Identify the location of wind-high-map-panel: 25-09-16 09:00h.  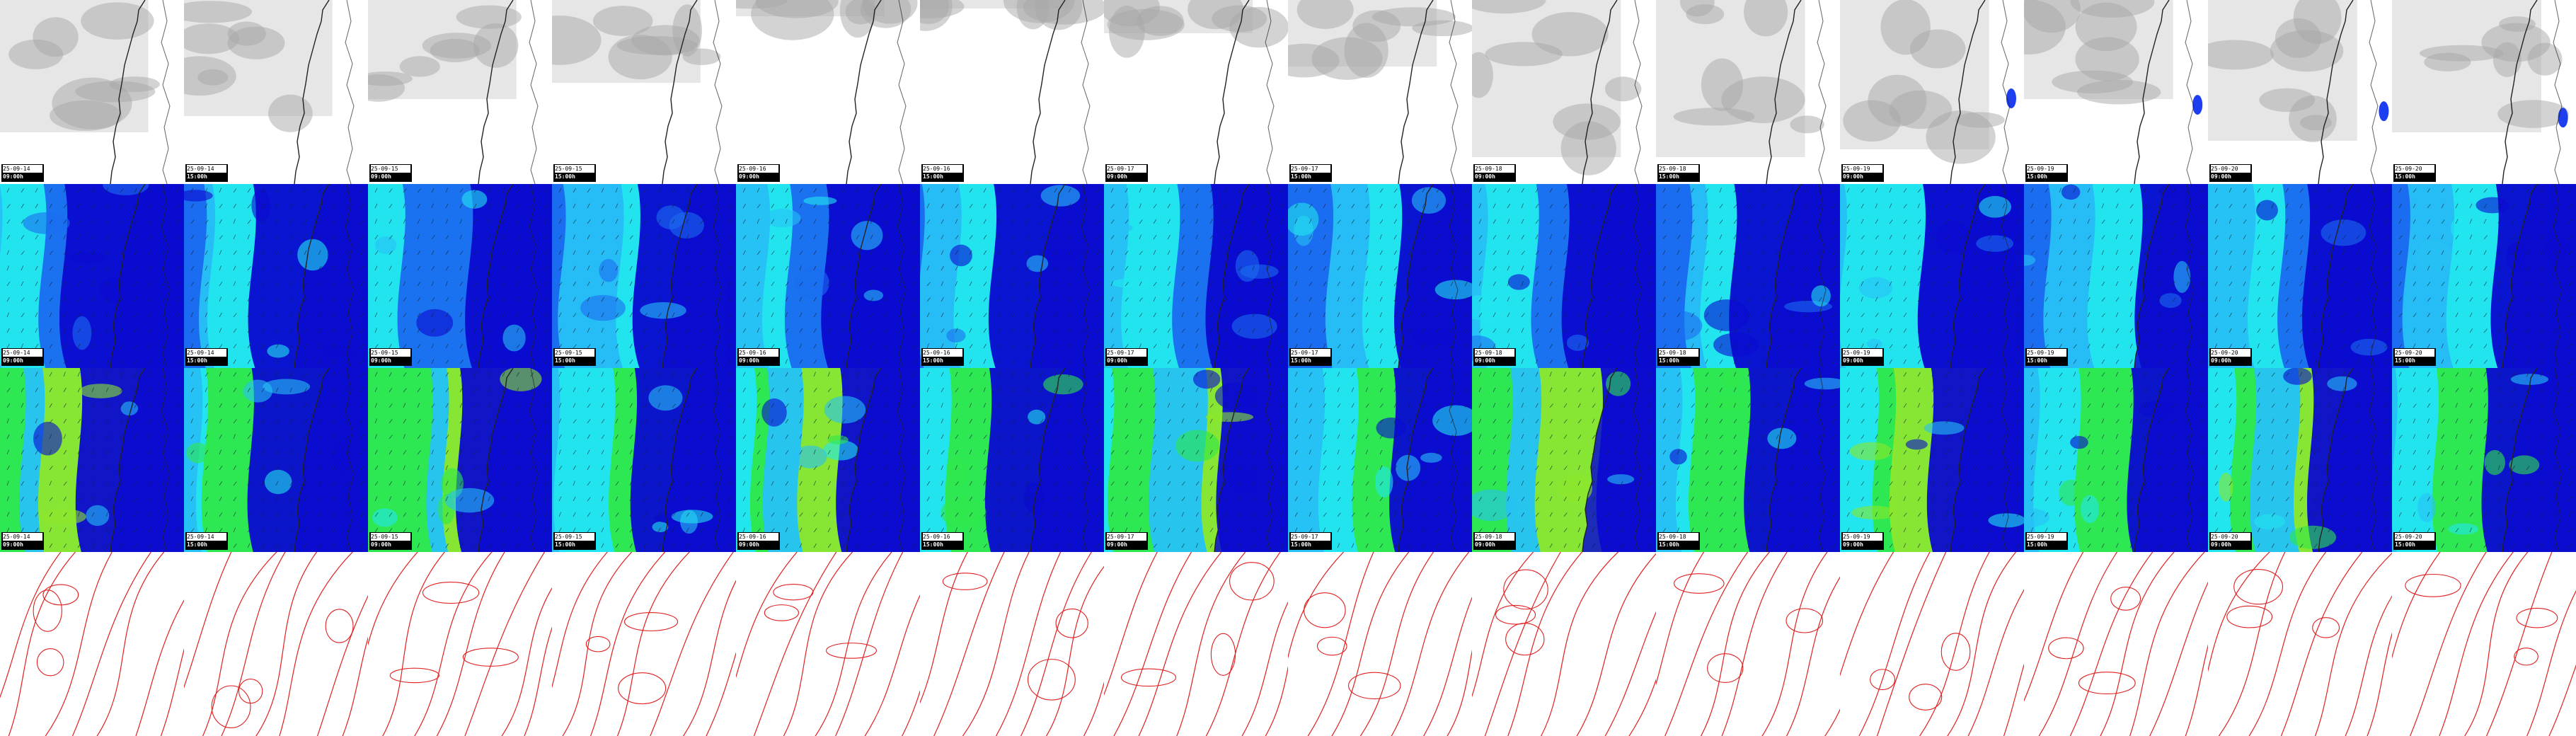
(828, 460).